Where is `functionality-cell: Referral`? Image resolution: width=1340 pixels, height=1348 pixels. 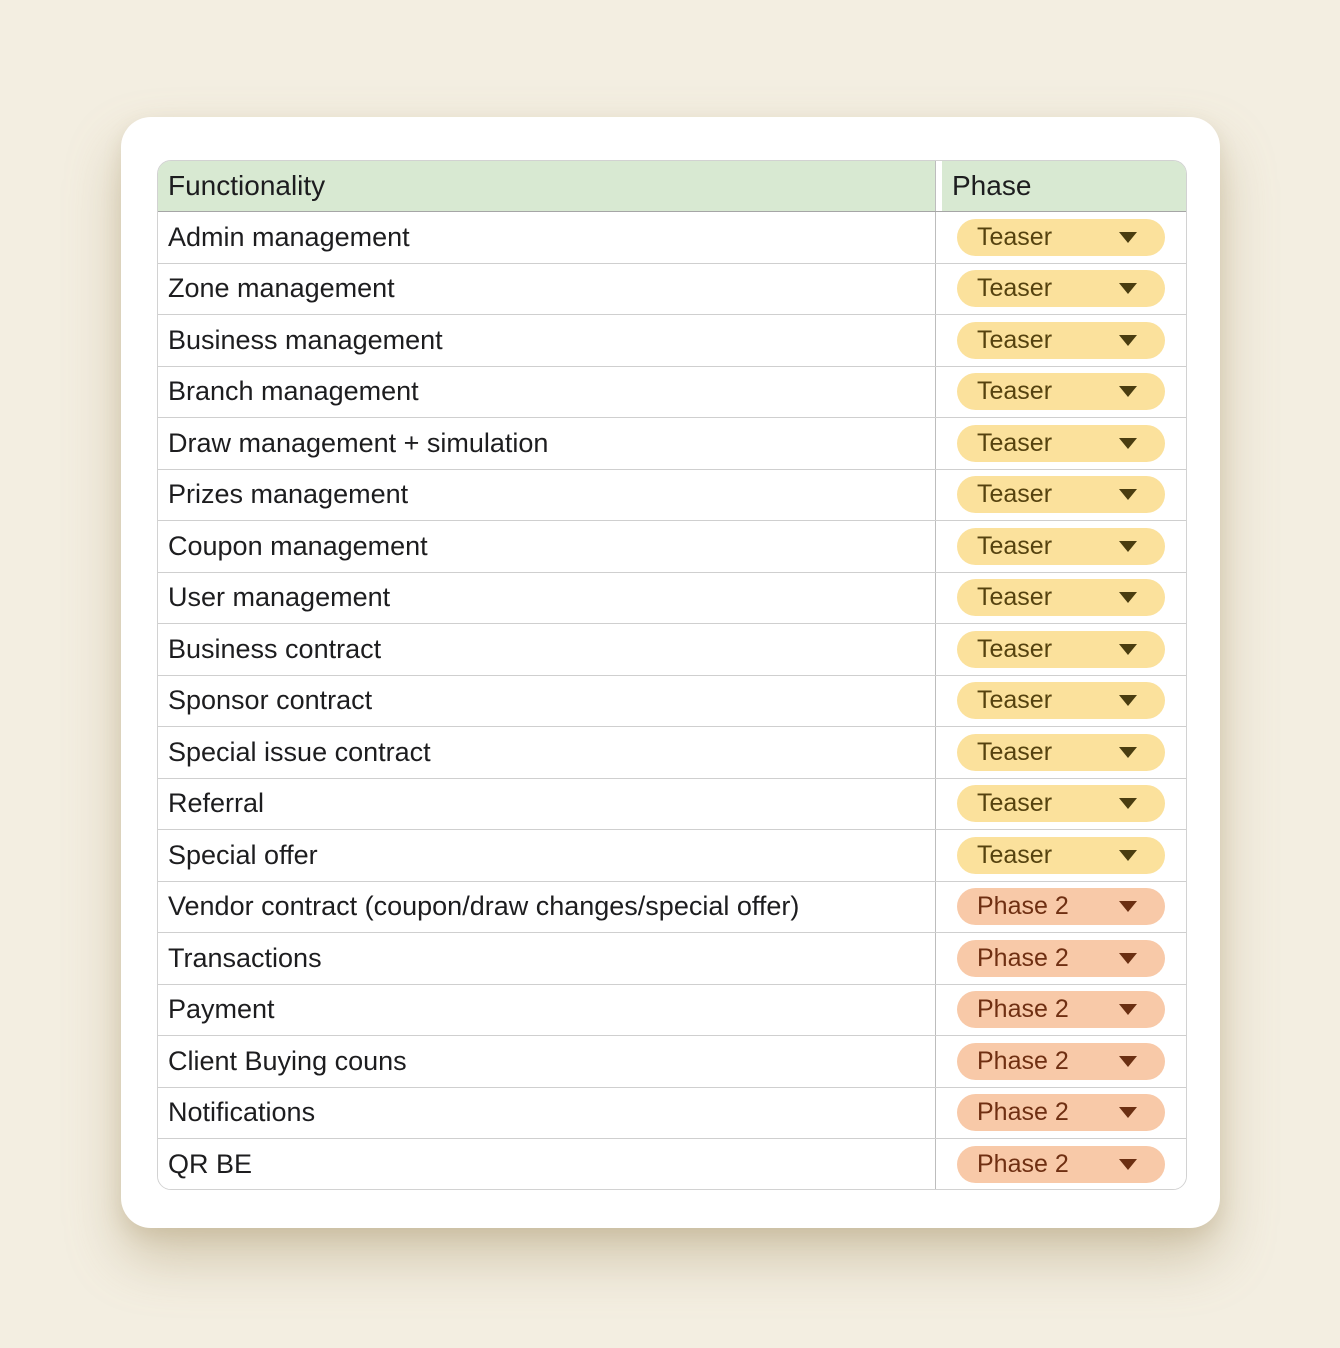
functionality-cell: Referral is located at coordinates (547, 803).